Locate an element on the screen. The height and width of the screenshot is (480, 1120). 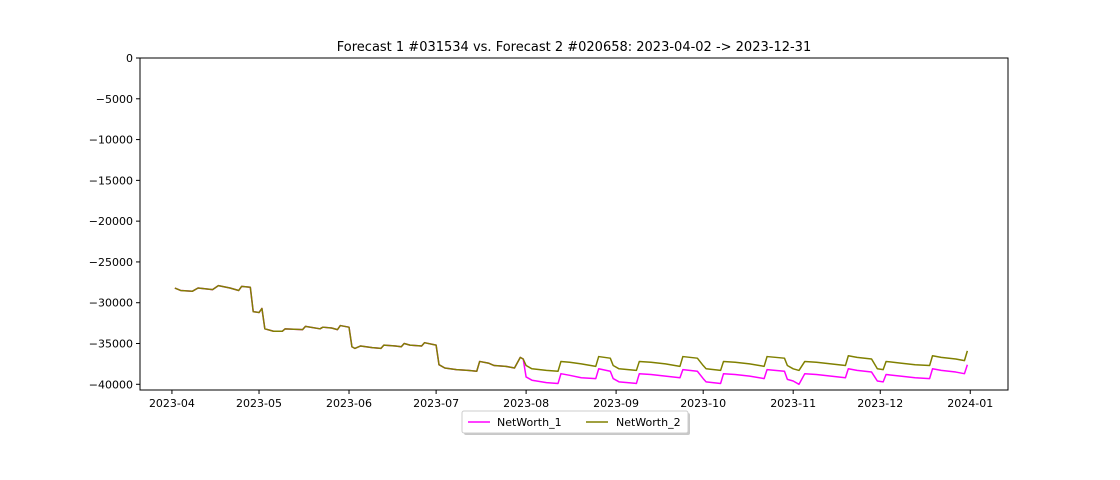
x-tick-label: 2023-08 is located at coordinates (526, 403).